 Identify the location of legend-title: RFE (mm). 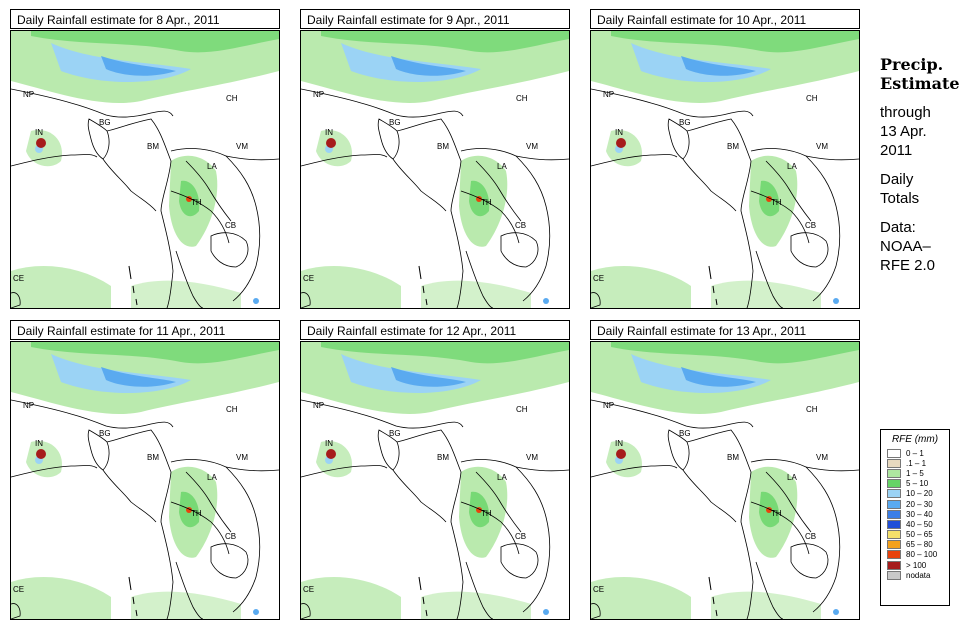
(915, 439).